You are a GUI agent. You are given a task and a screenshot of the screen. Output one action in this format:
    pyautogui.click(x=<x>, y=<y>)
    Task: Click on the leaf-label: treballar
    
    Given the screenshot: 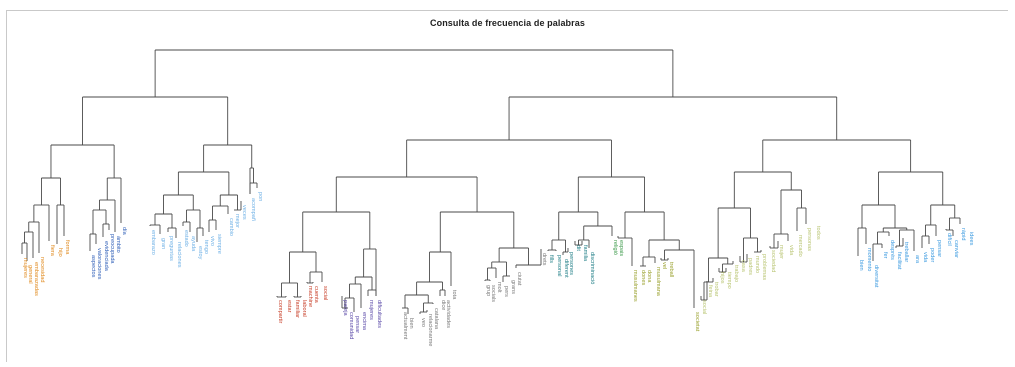 What is the action you would take?
    pyautogui.click(x=906, y=252)
    